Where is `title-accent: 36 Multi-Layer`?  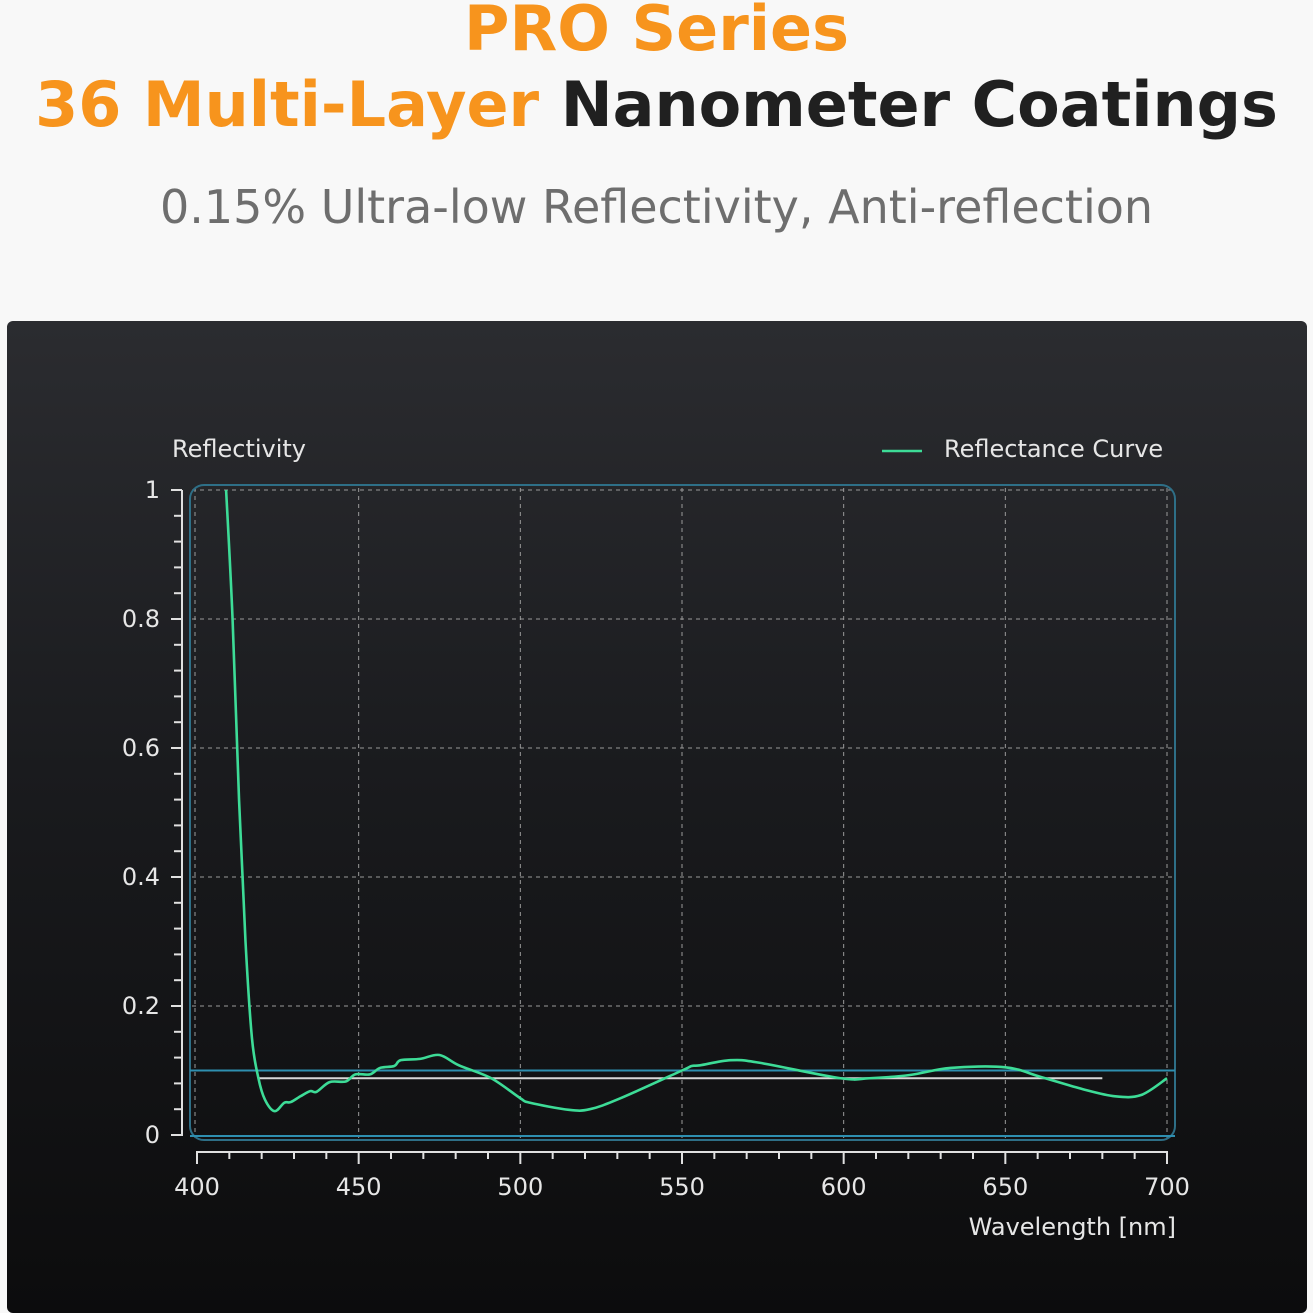
title-accent: 36 Multi-Layer is located at coordinates (287, 104).